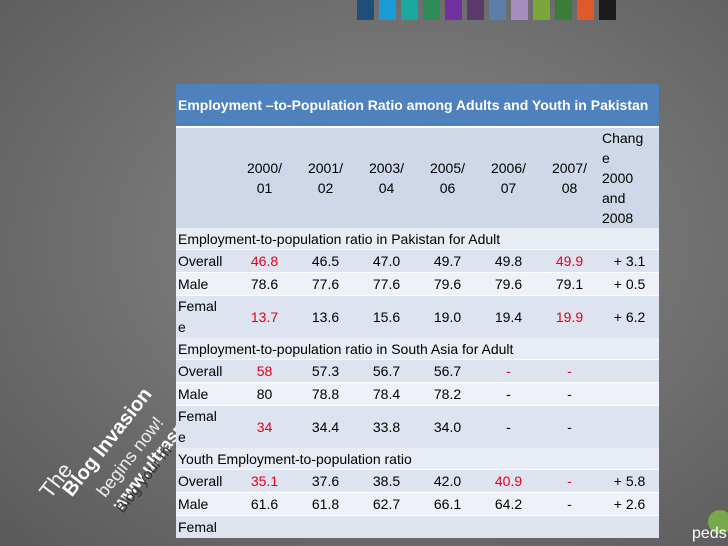 This screenshot has width=728, height=546. I want to click on table-cell: 78.8, so click(325, 394).